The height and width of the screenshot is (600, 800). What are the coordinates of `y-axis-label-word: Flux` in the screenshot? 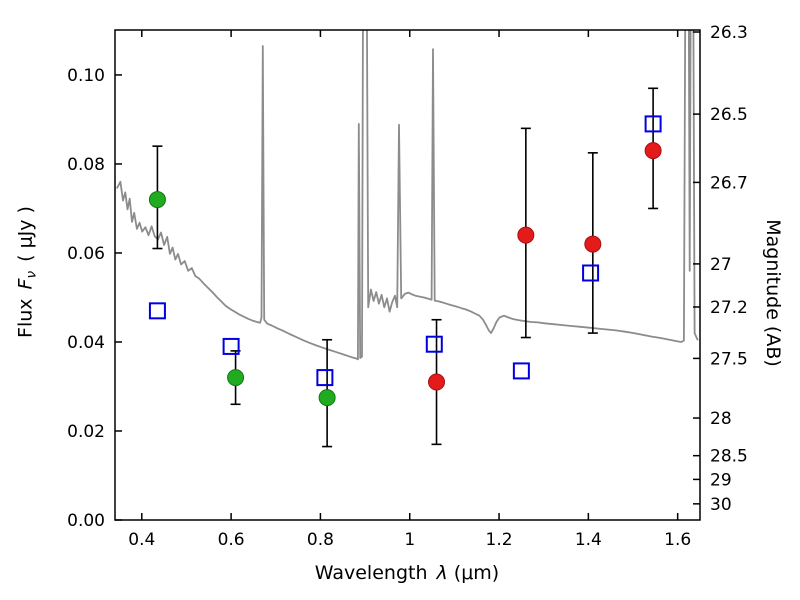 It's located at (25, 318).